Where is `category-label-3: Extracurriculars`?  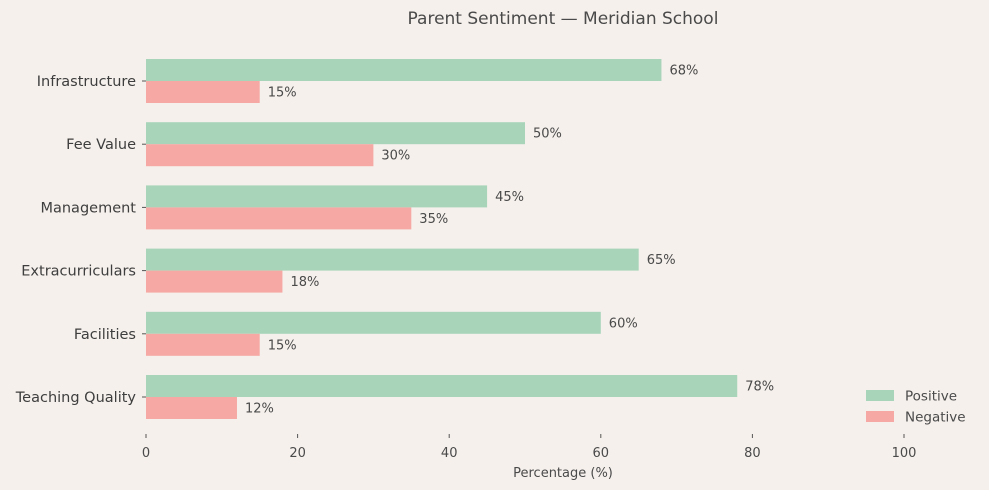 category-label-3: Extracurriculars is located at coordinates (78, 272).